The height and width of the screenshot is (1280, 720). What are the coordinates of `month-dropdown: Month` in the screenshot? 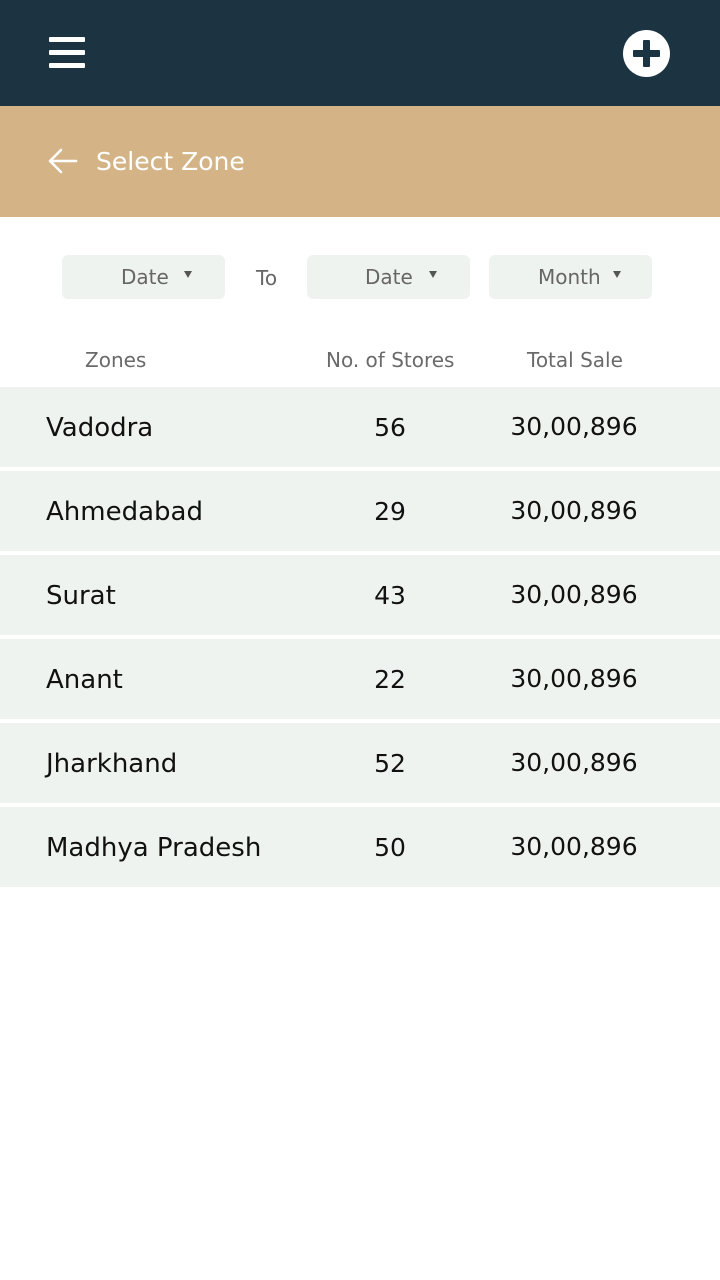 It's located at (570, 277).